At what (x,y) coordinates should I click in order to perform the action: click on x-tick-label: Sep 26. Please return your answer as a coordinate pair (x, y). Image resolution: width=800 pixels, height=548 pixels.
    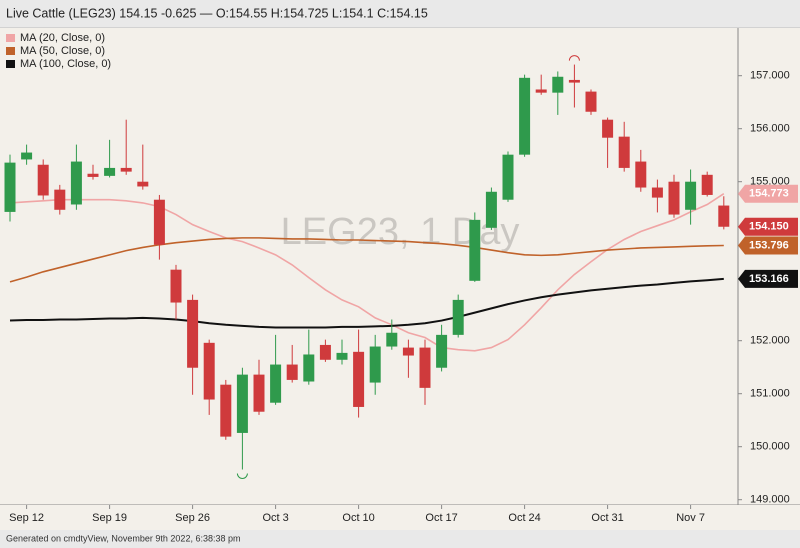
    Looking at the image, I should click on (192, 518).